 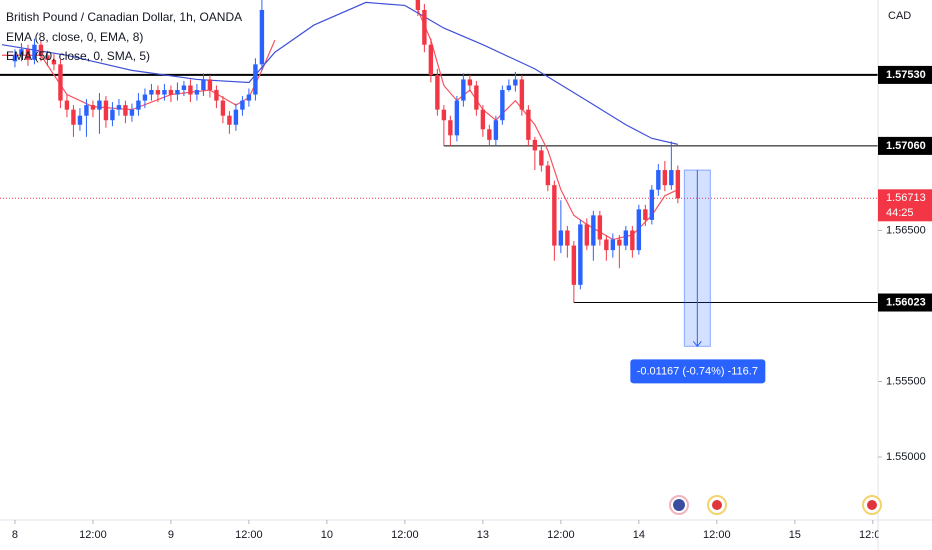 What do you see at coordinates (775, 505) in the screenshot?
I see `event-icons` at bounding box center [775, 505].